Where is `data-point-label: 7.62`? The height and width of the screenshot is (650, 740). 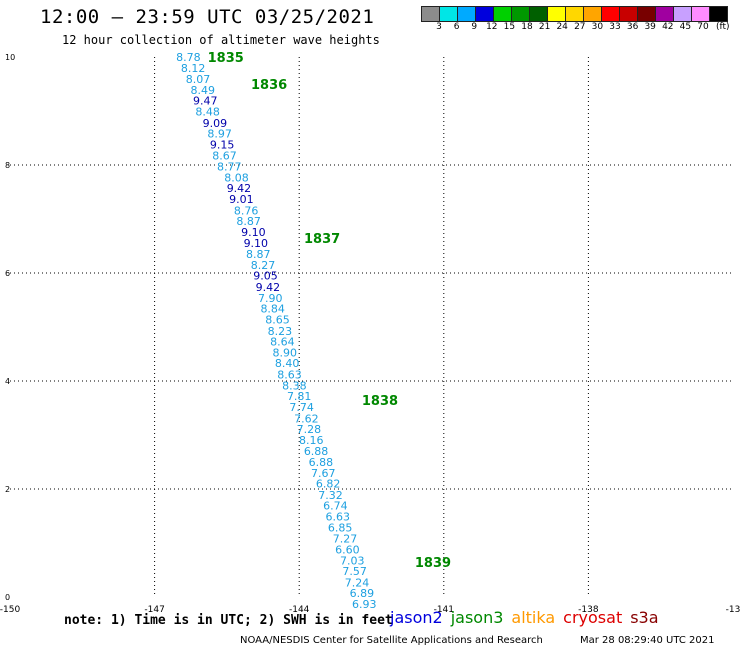 data-point-label: 7.62 is located at coordinates (306, 418).